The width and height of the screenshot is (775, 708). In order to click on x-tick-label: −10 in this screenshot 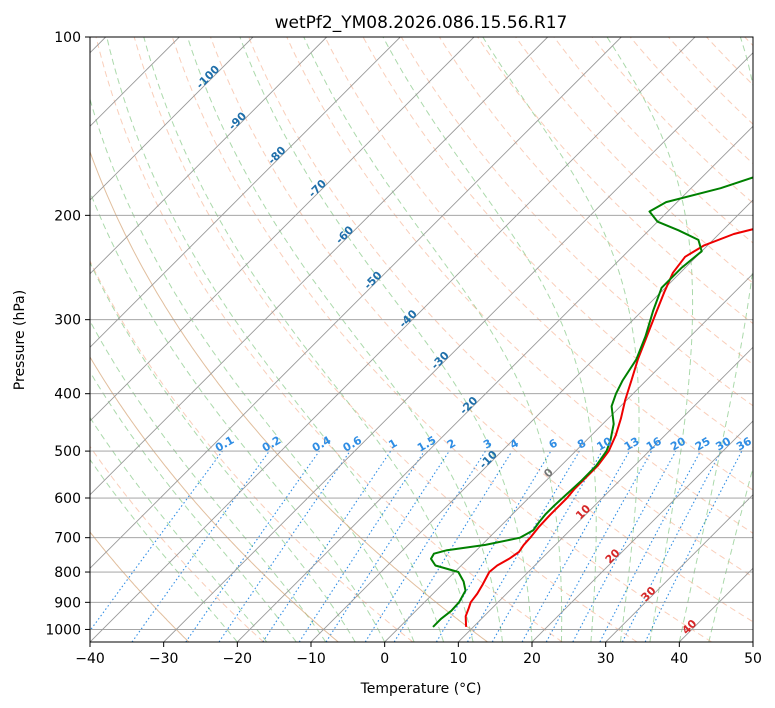, I will do `click(311, 659)`.